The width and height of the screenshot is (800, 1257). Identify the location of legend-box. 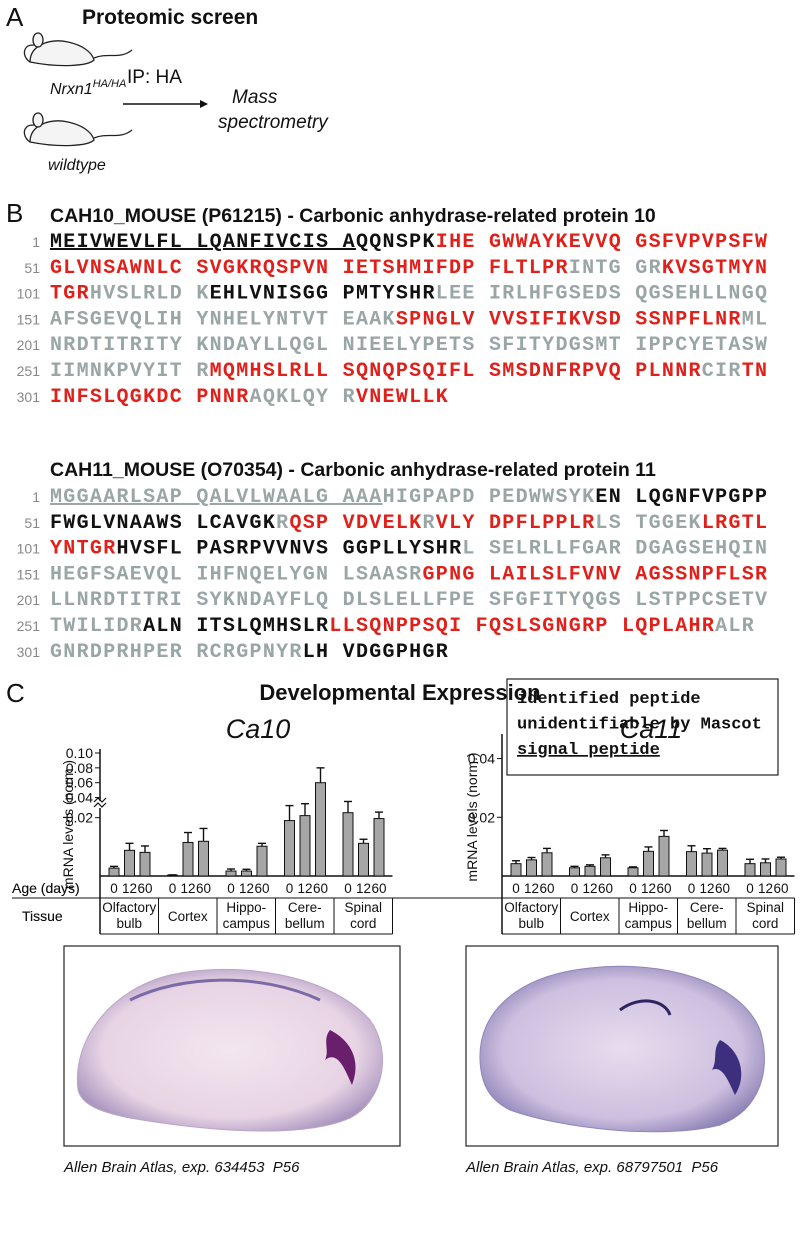
(642, 727).